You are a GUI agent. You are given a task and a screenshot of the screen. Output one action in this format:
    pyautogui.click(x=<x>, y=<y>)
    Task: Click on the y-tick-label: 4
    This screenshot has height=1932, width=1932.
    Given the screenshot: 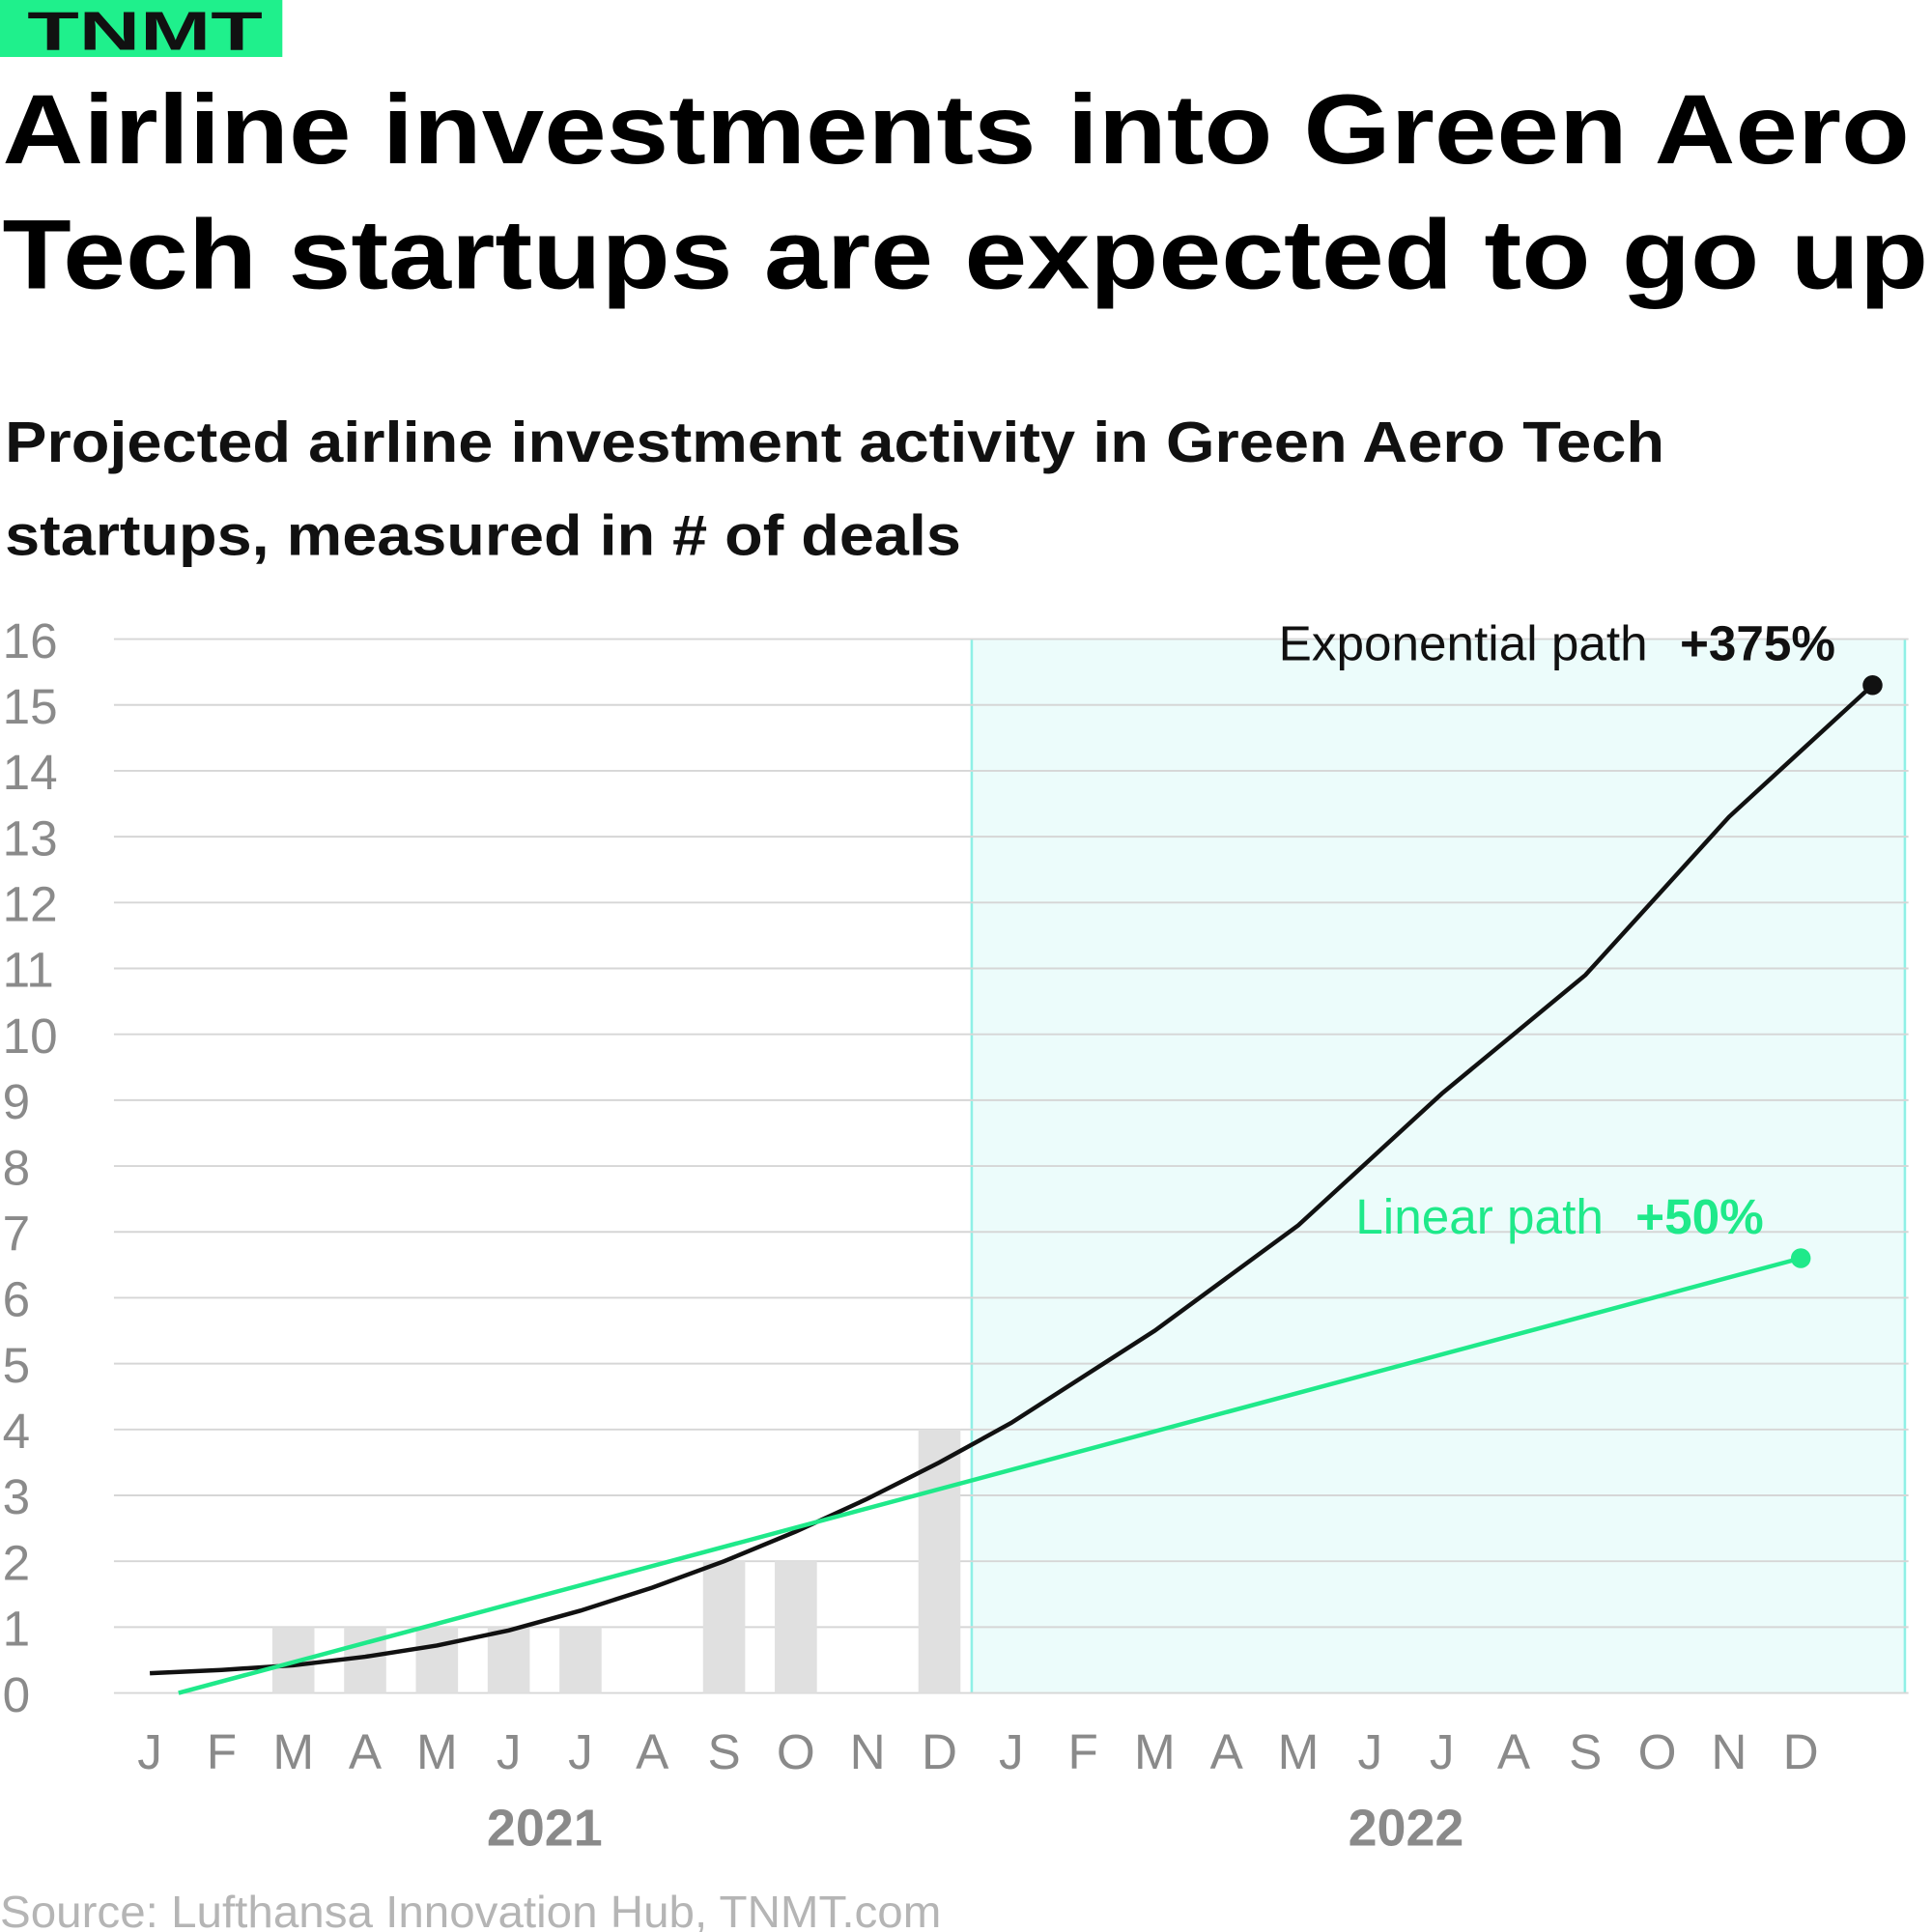 What is the action you would take?
    pyautogui.click(x=17, y=1431)
    